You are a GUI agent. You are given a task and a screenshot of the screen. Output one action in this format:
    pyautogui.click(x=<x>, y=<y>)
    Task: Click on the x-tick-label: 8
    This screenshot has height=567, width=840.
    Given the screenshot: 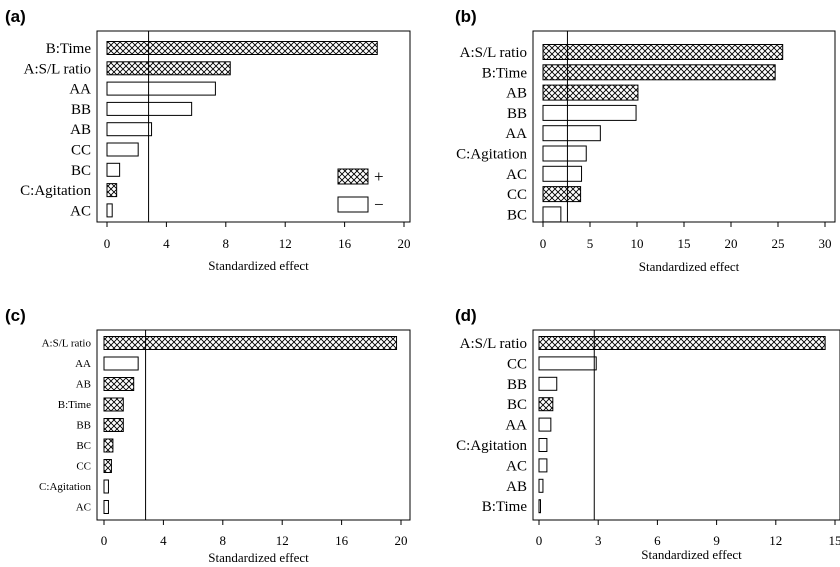 What is the action you would take?
    pyautogui.click(x=226, y=243)
    